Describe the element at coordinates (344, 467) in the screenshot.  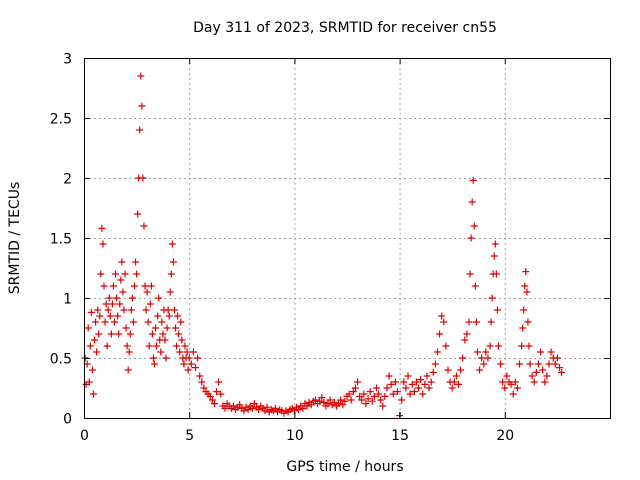
I see `x-axis-label: GPS time / hours` at that location.